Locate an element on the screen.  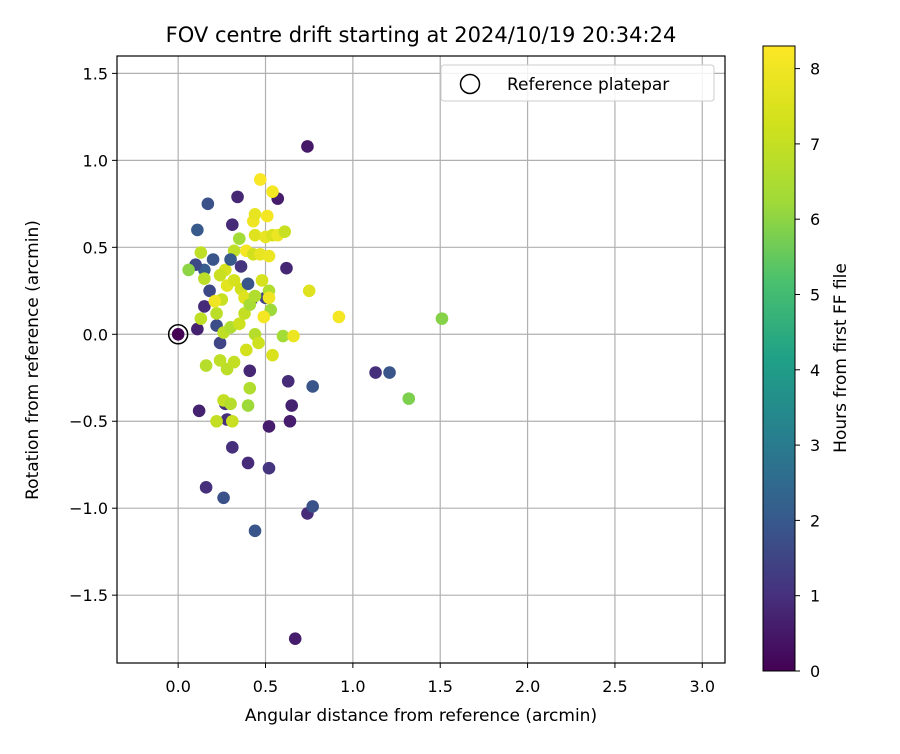
reference-marker-layer is located at coordinates (178, 334).